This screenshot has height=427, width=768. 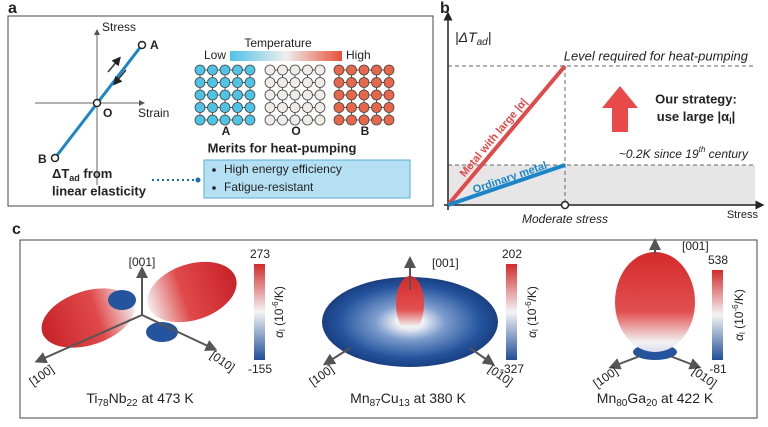 What do you see at coordinates (655, 399) in the screenshot?
I see `material-label: Mn80Ga20 at 422 K` at bounding box center [655, 399].